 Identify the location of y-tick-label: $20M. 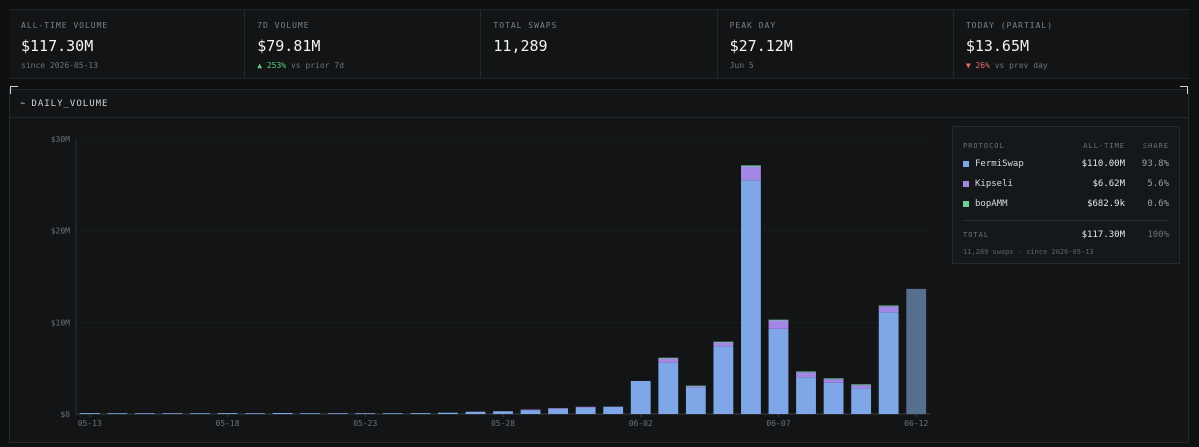
(60, 231).